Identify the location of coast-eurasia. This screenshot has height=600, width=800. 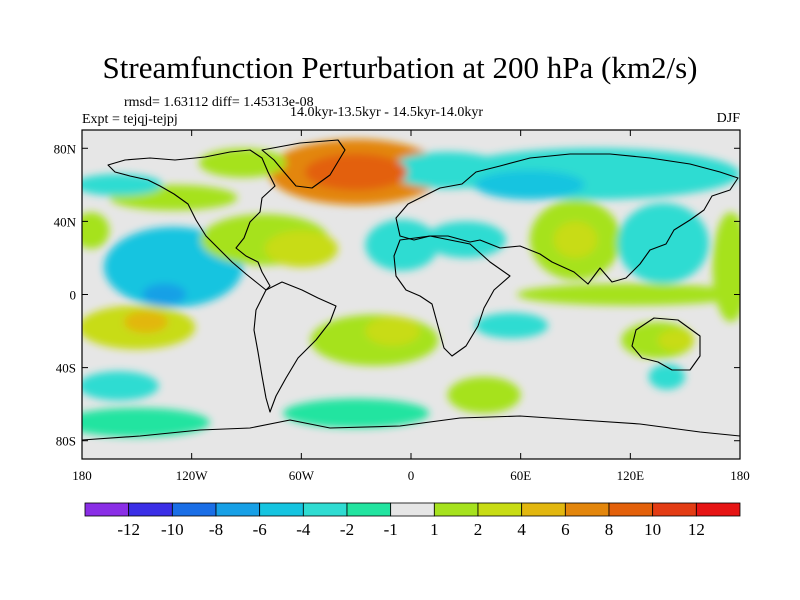
(567, 219).